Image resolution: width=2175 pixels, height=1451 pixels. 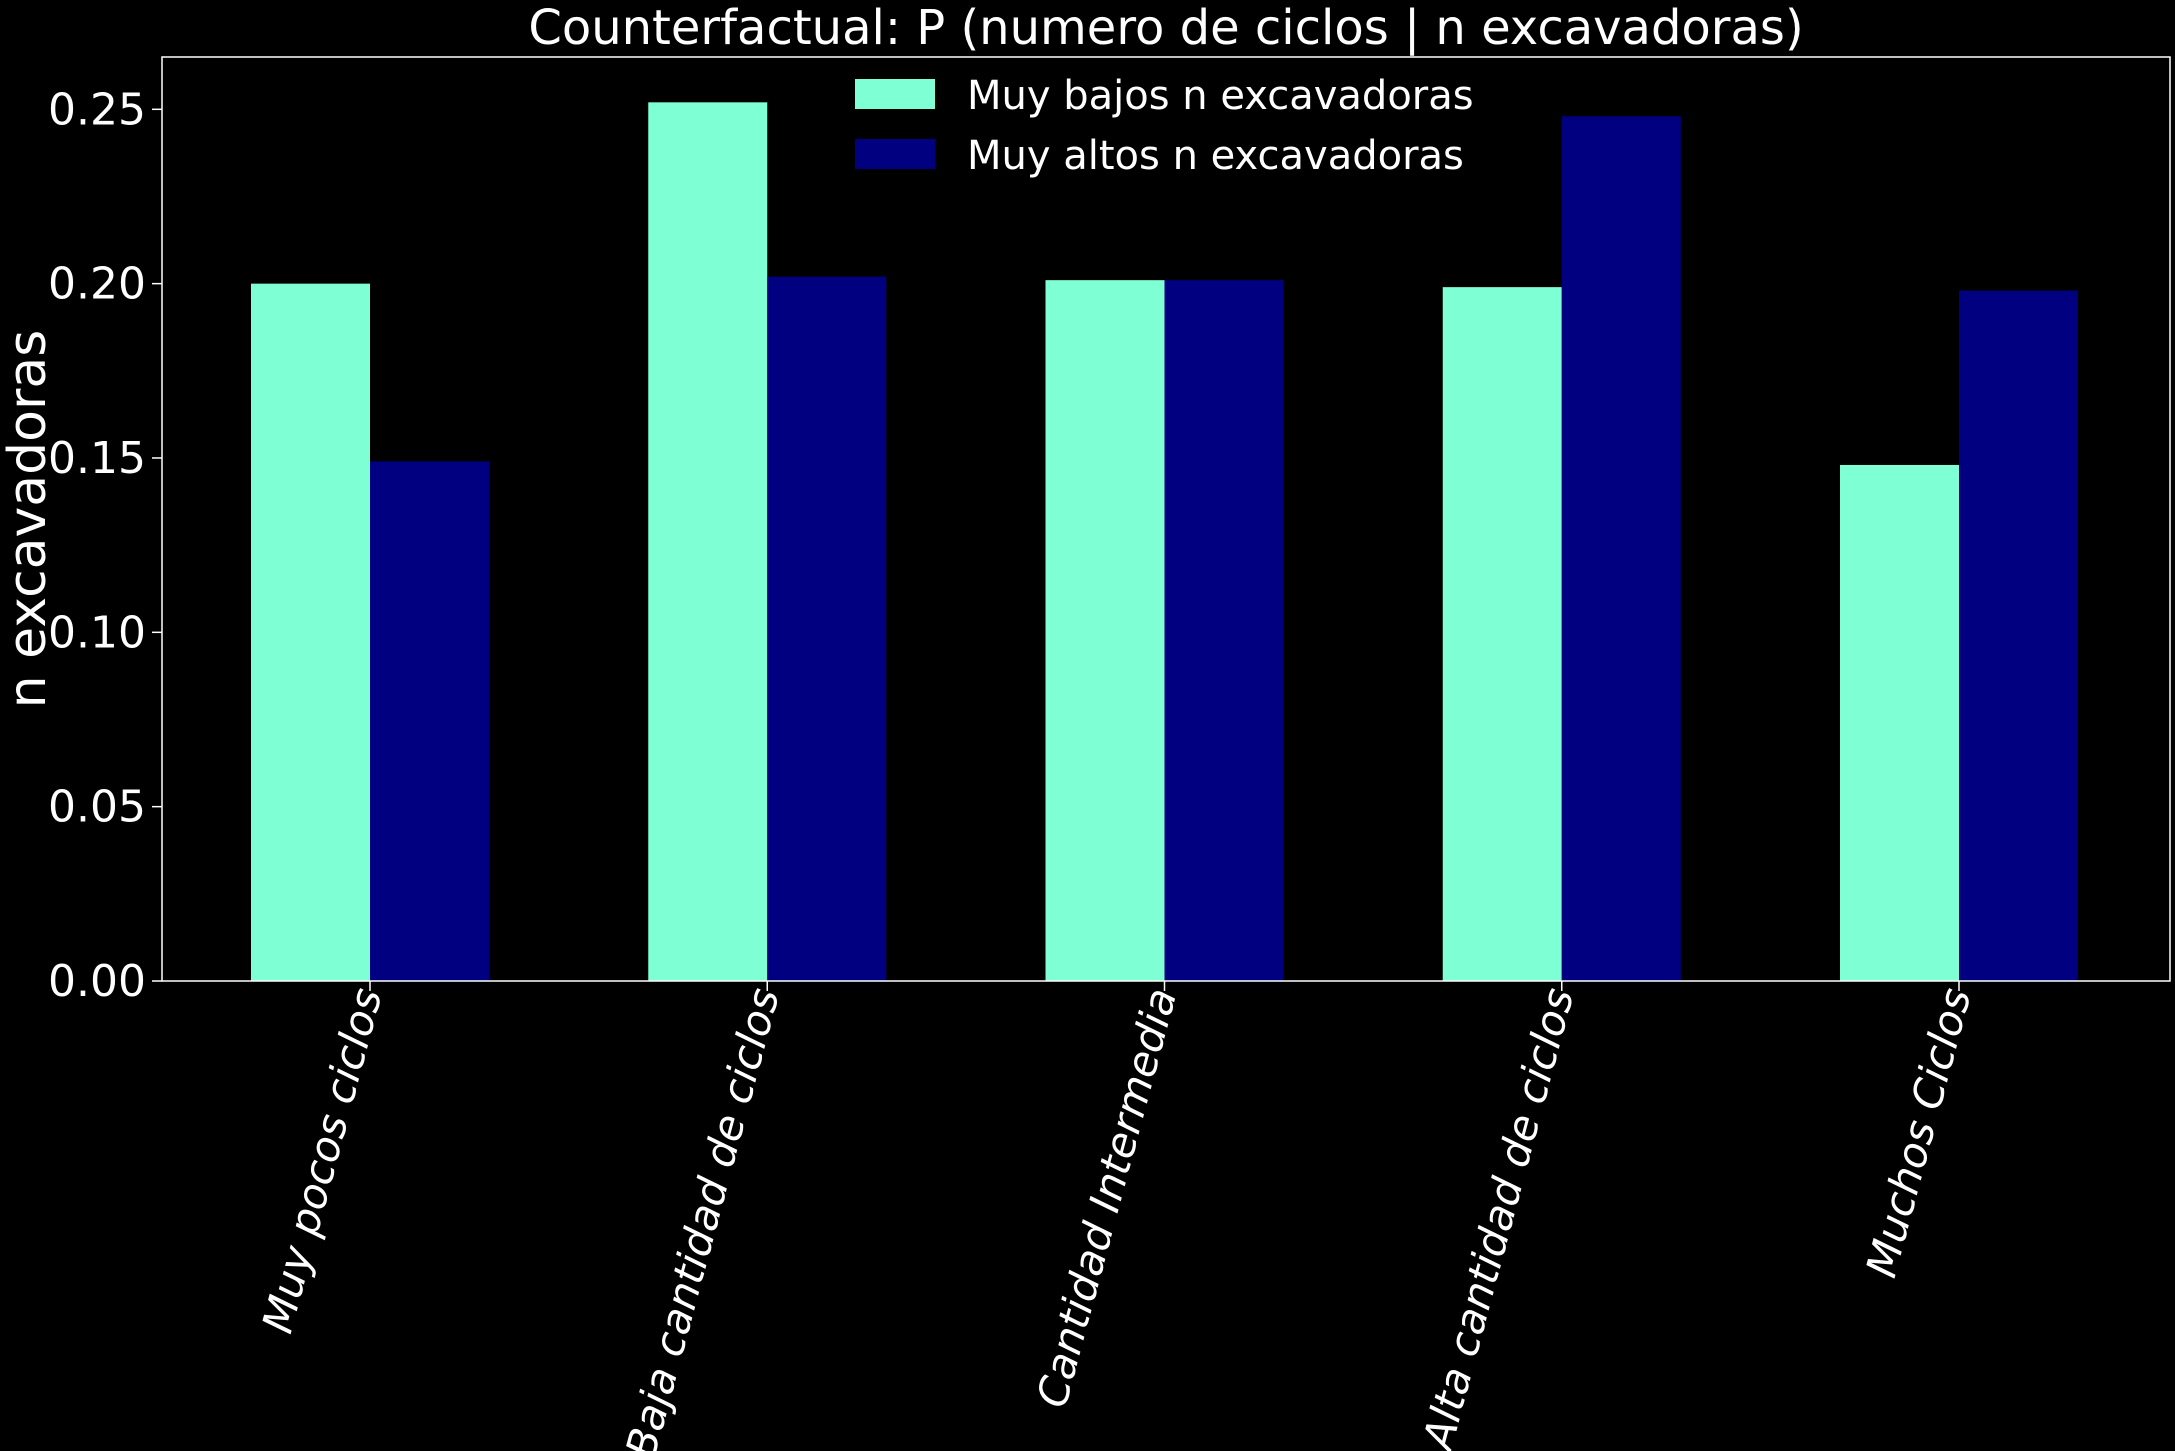 I want to click on y-axis: 0.00 0.05 0.10 0.15 0.20 0.25, so click(x=105, y=545).